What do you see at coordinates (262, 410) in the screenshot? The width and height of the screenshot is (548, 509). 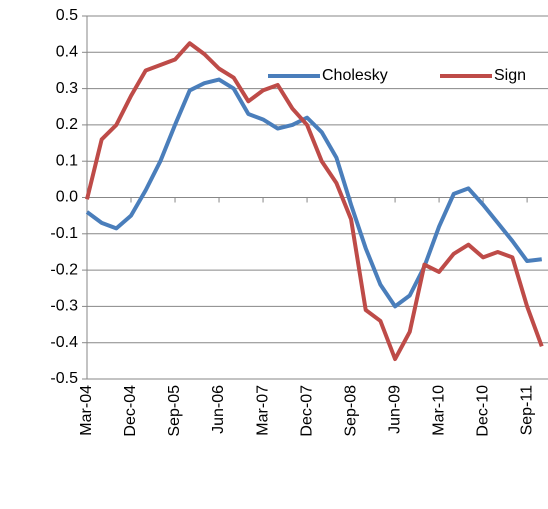 I see `x-tick-label: Mar-07` at bounding box center [262, 410].